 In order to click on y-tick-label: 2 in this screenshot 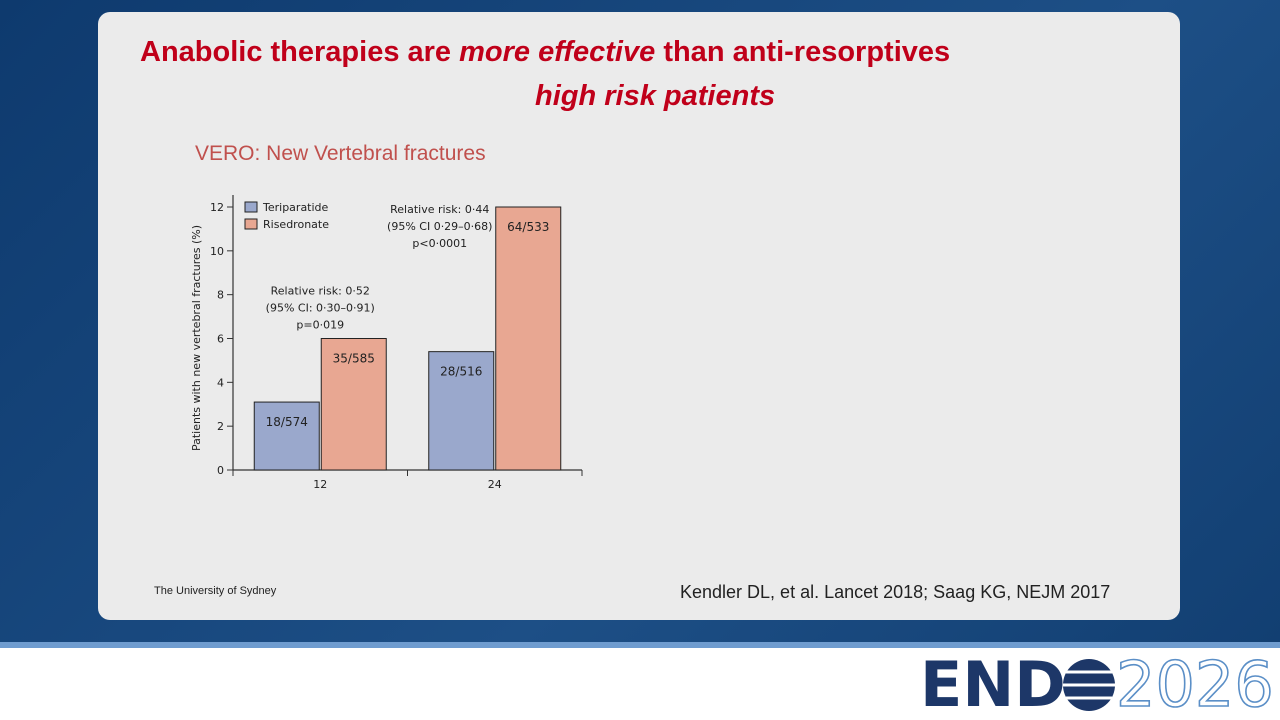, I will do `click(220, 426)`.